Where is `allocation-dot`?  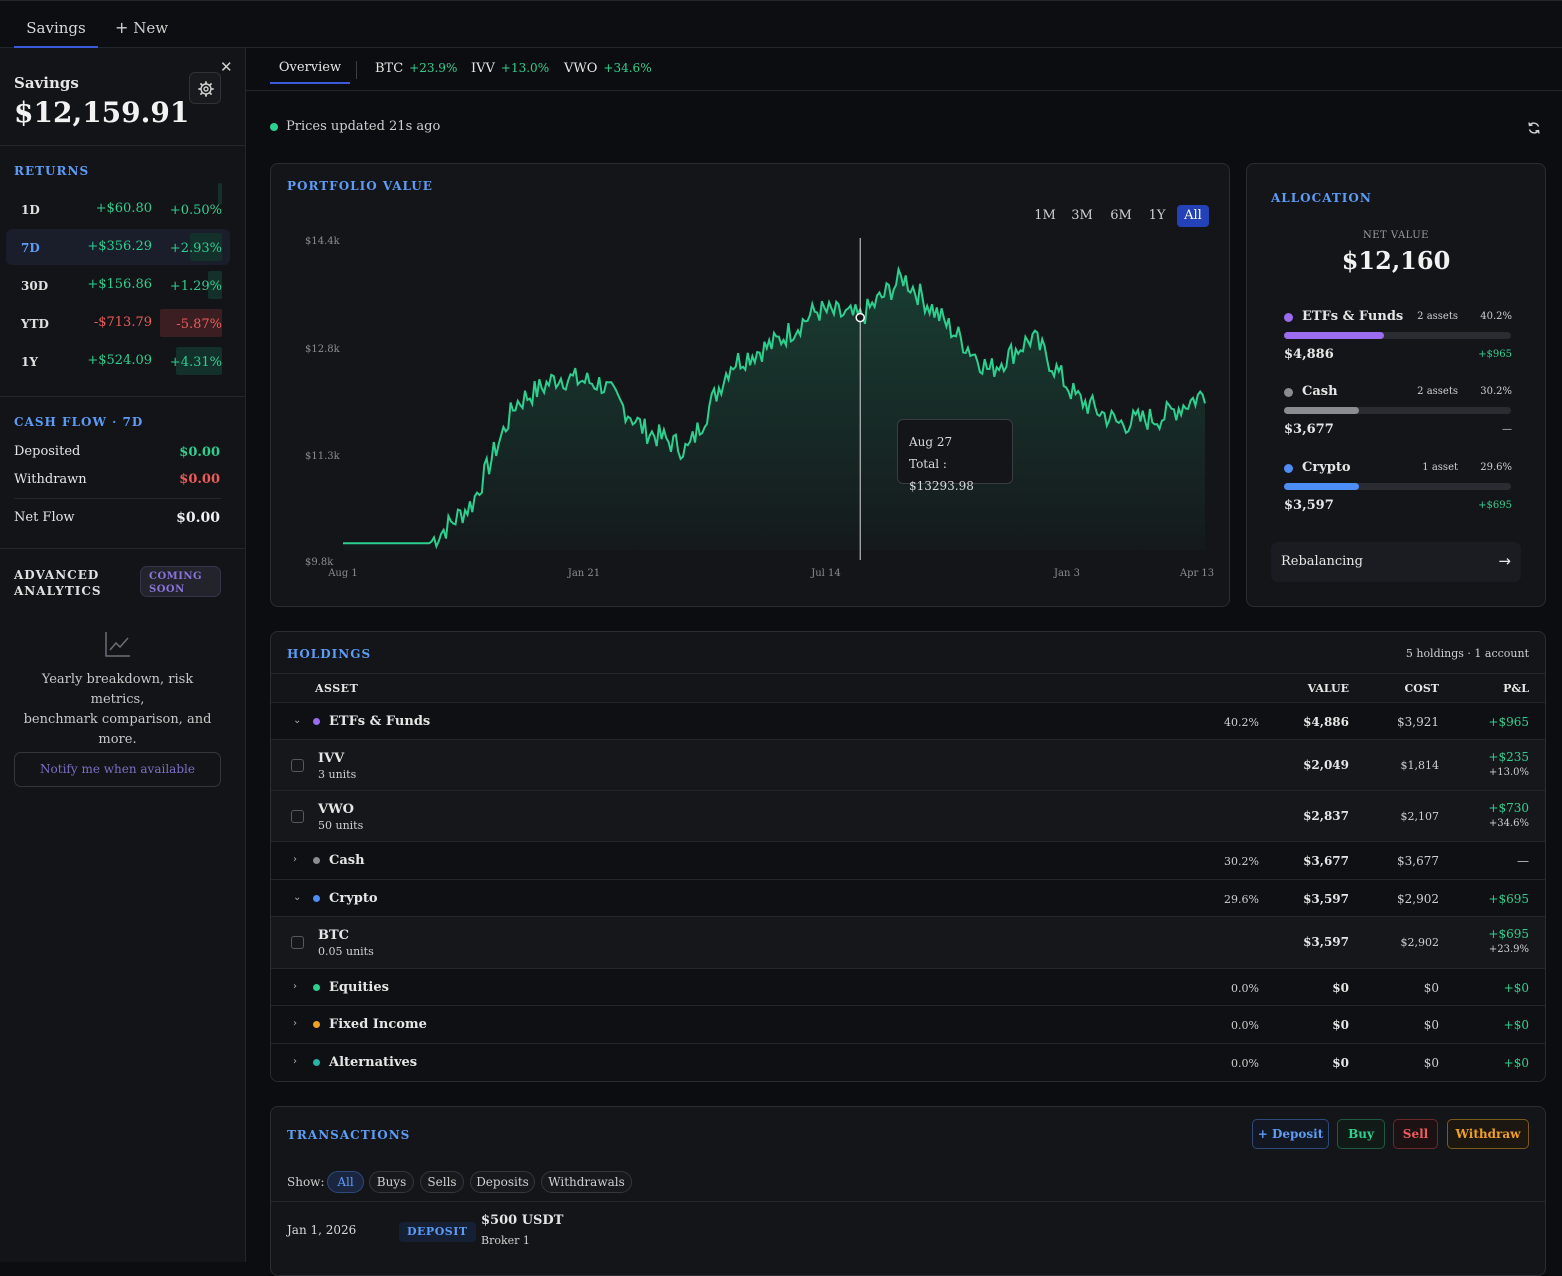
allocation-dot is located at coordinates (1288, 317).